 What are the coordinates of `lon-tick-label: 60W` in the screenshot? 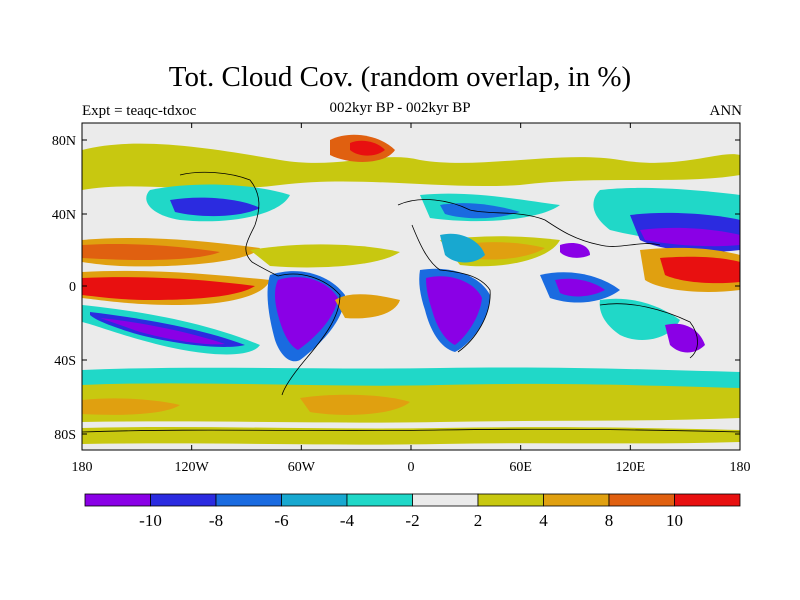 It's located at (302, 467).